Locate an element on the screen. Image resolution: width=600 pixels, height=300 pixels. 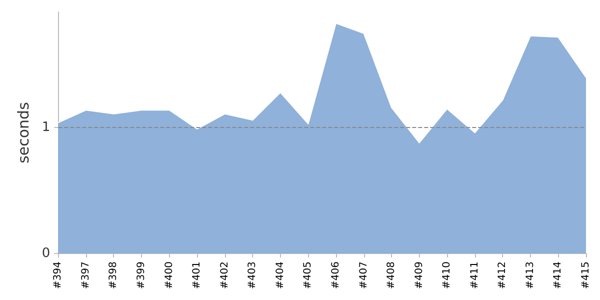
x-tick-label: #413 is located at coordinates (530, 276).